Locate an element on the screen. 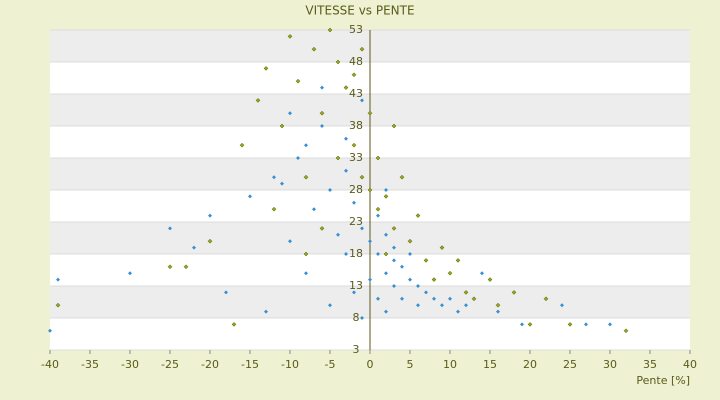  x-tick-label: 40 is located at coordinates (690, 364).